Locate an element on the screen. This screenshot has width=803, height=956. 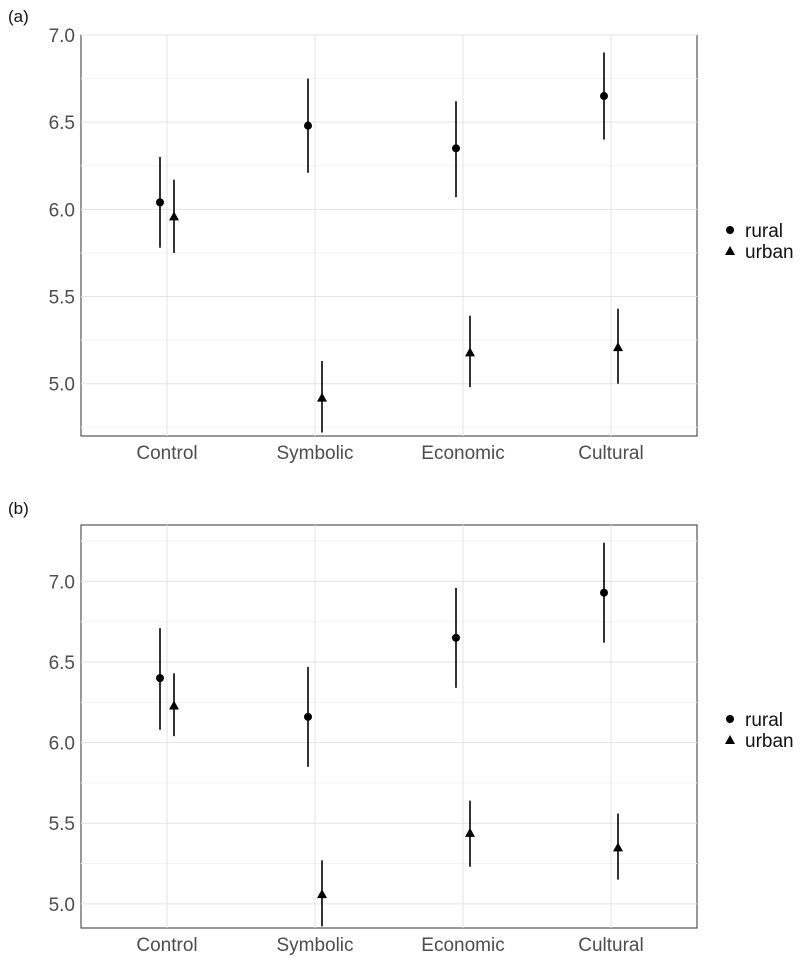
panel-b-y-tick-label: 5.5 is located at coordinates (62, 824).